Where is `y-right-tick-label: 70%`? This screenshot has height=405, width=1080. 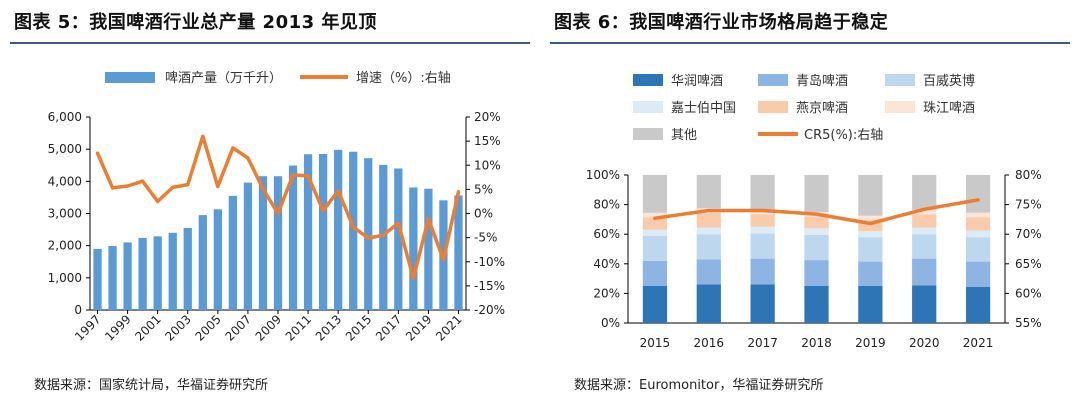
y-right-tick-label: 70% is located at coordinates (1028, 234).